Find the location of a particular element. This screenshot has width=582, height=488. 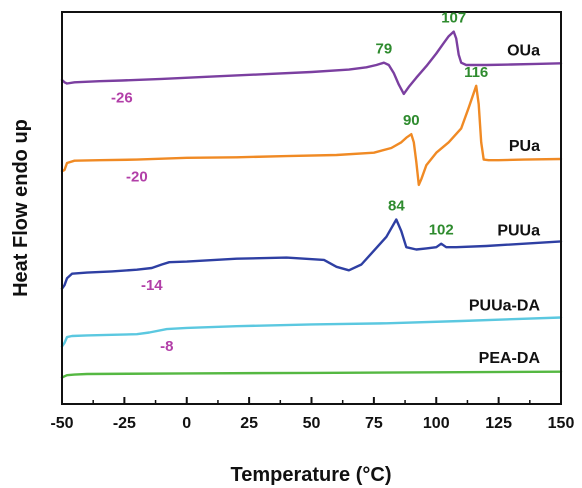

y-axis-title: Heat Flow endo up is located at coordinates (21, 208).